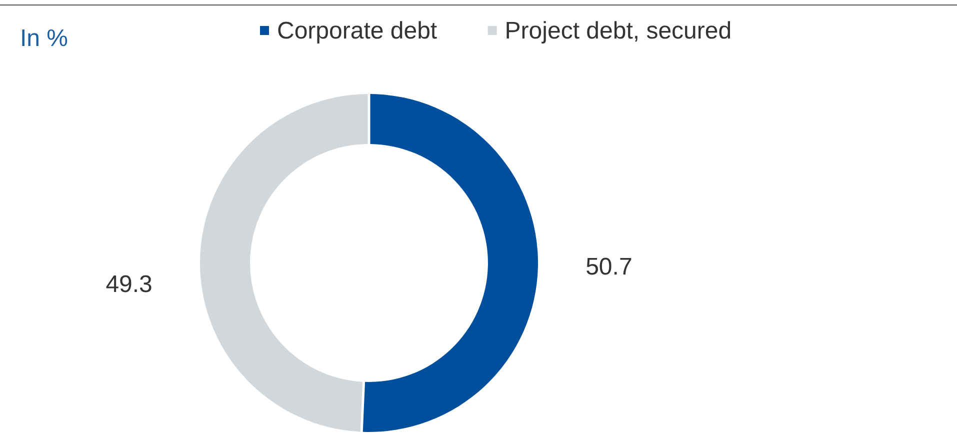  What do you see at coordinates (357, 31) in the screenshot?
I see `legend-label: Corporate debt` at bounding box center [357, 31].